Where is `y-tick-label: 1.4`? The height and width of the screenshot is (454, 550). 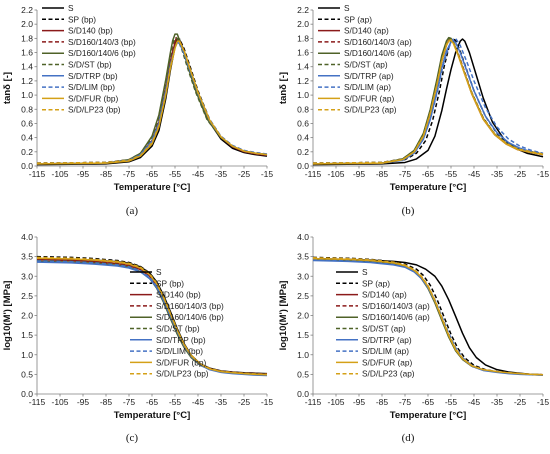
y-tick-label: 1.4 is located at coordinates (303, 67).